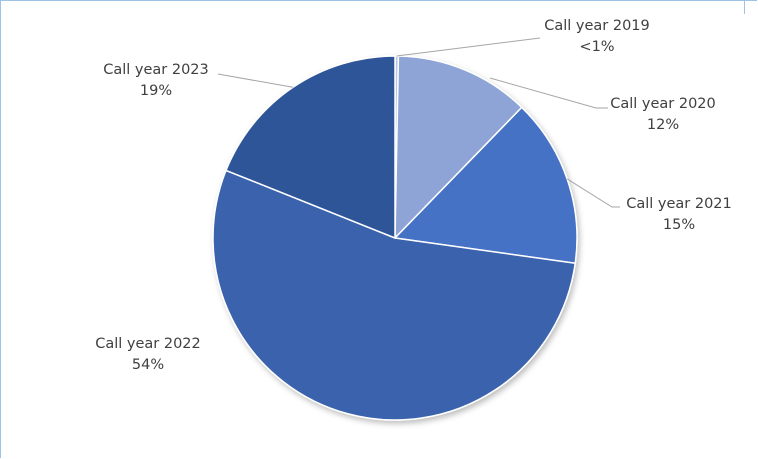 The image size is (758, 459). What do you see at coordinates (597, 26) in the screenshot?
I see `slice-label-call-year-2019: Call year 2019` at bounding box center [597, 26].